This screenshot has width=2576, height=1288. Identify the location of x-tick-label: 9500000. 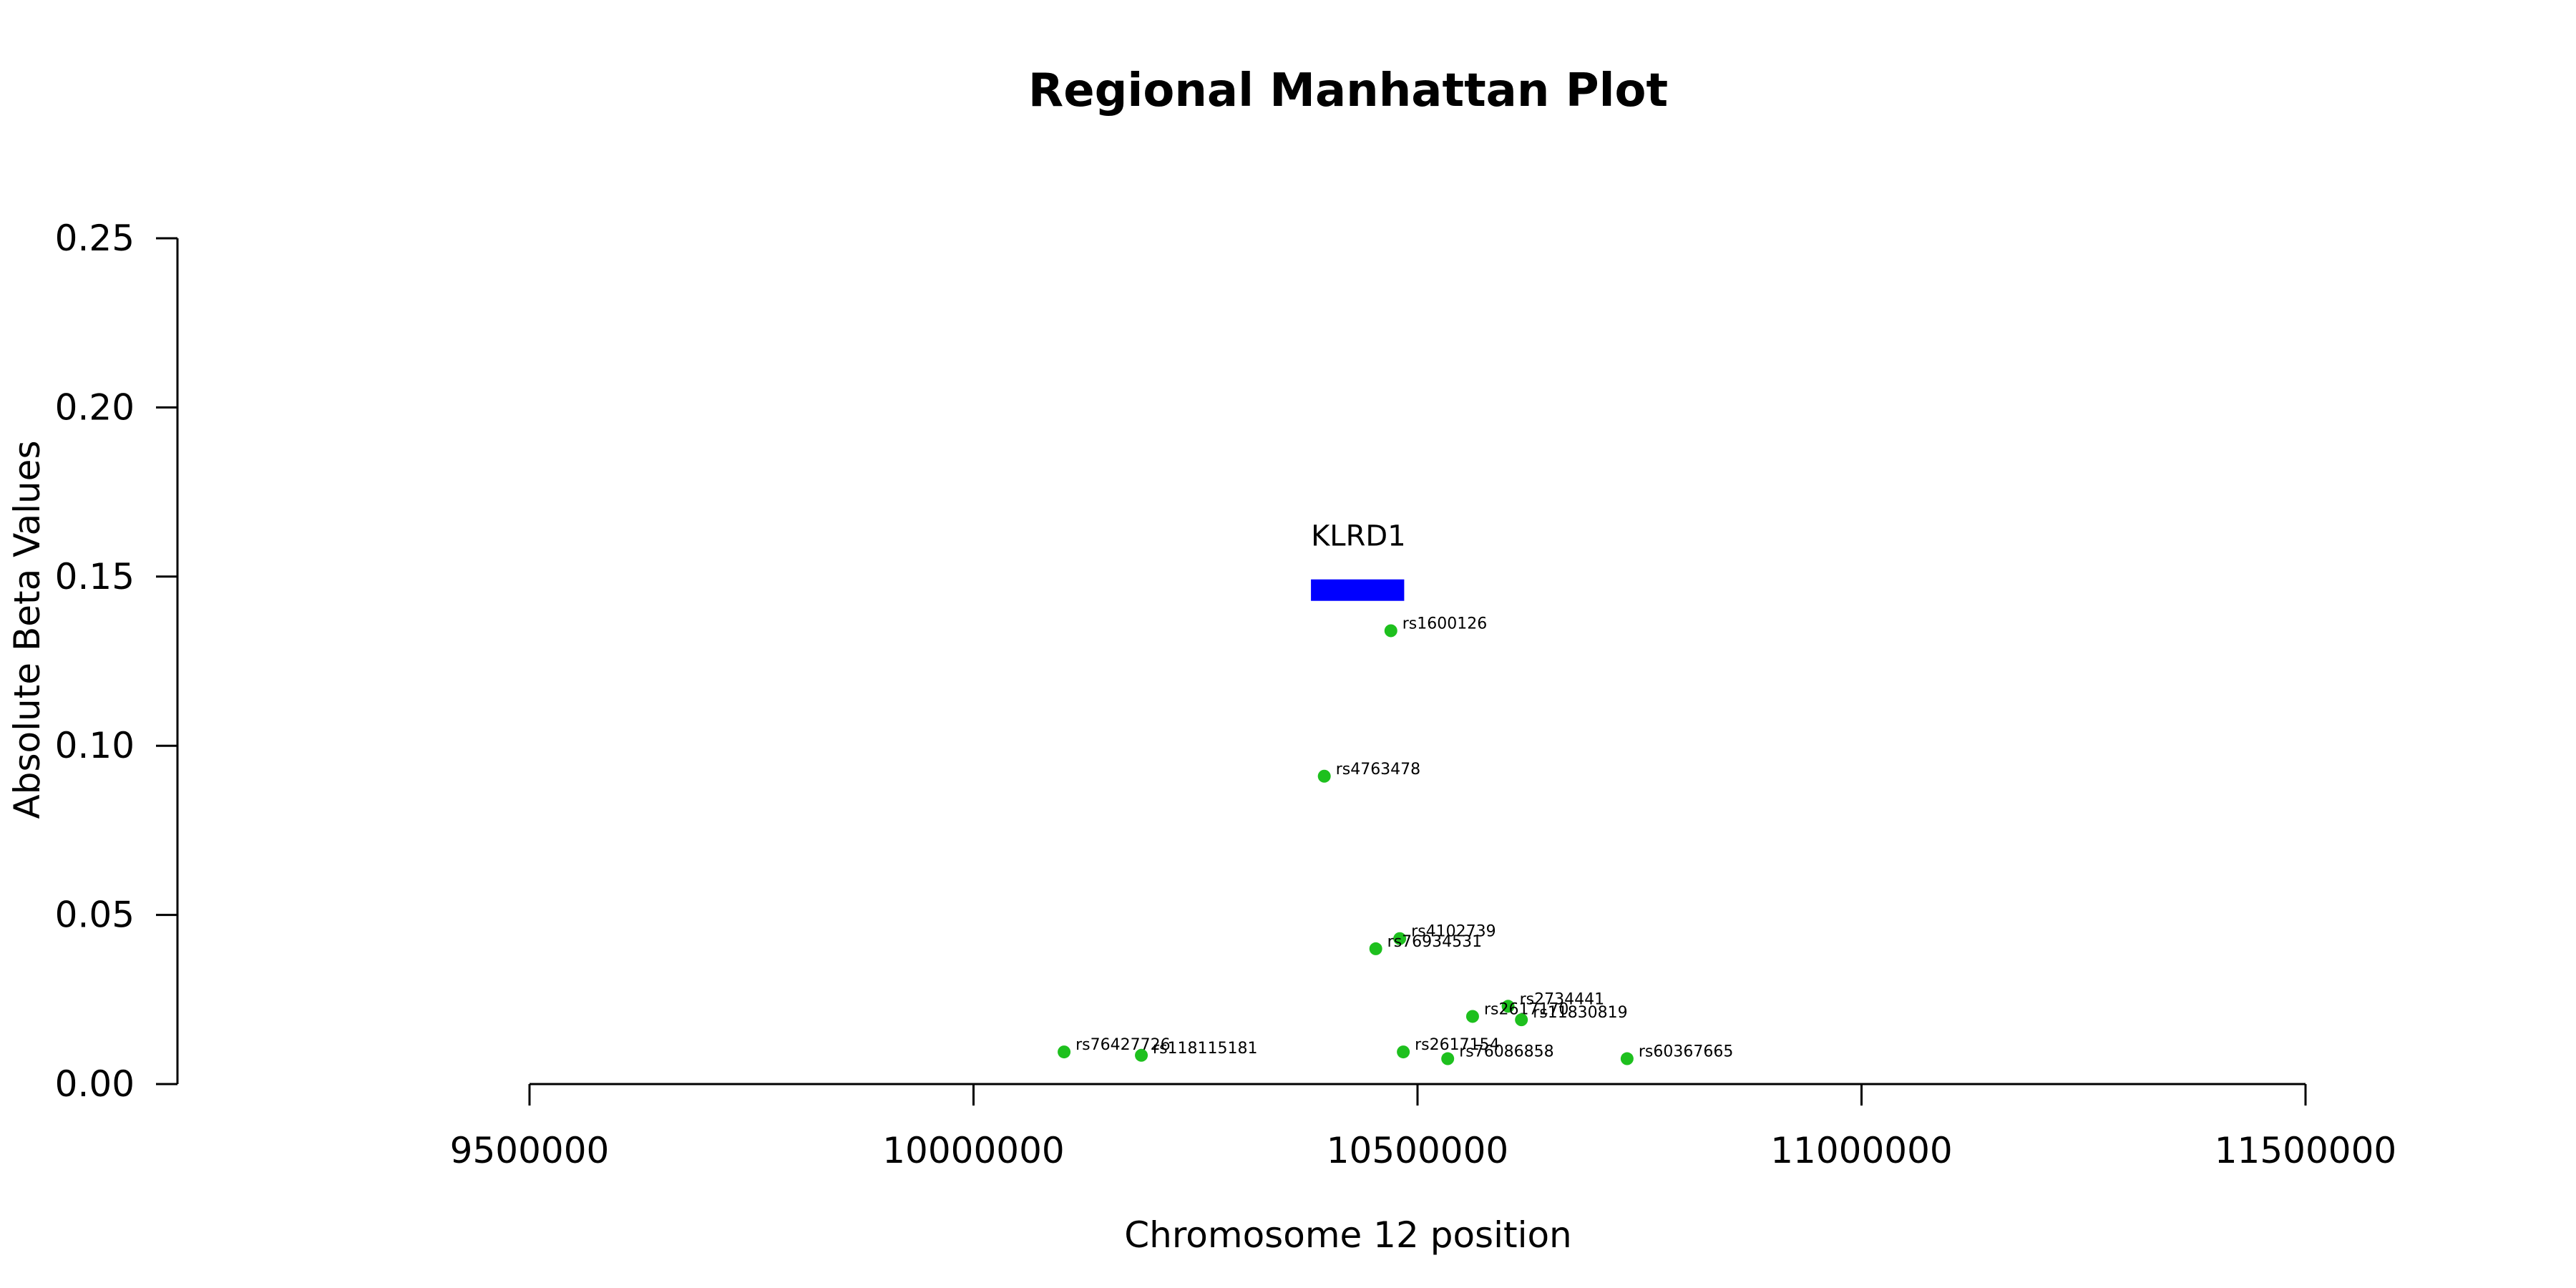
(530, 1150).